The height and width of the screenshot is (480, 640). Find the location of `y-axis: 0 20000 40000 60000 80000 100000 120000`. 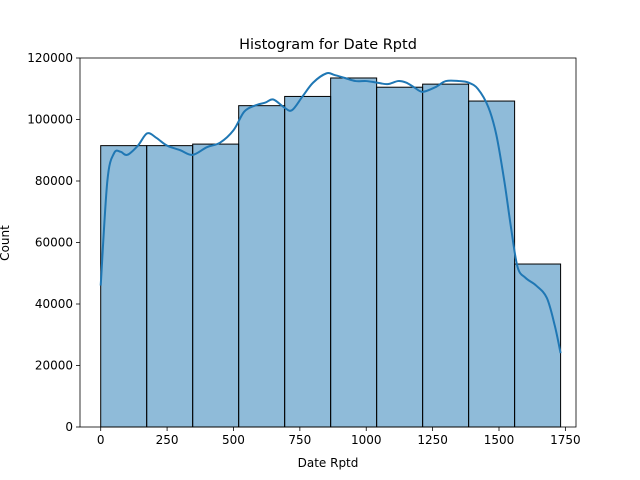

y-axis: 0 20000 40000 60000 80000 100000 120000 is located at coordinates (53, 242).